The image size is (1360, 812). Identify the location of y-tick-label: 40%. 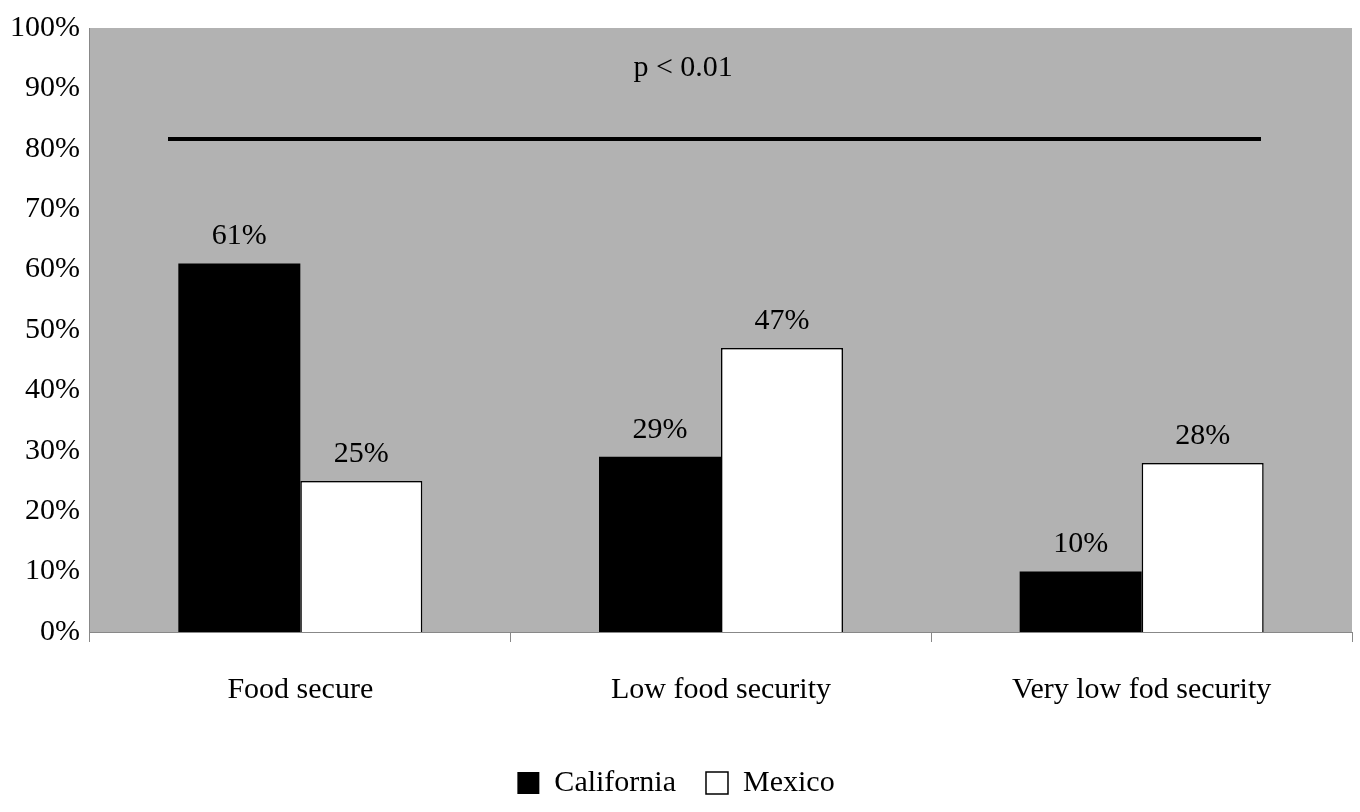
(52, 388).